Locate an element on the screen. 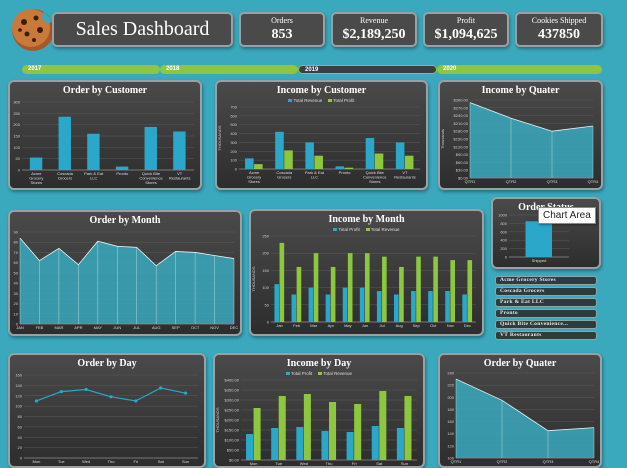 This screenshot has height=468, width=627. y-tick-label: 160 is located at coordinates (18, 375).